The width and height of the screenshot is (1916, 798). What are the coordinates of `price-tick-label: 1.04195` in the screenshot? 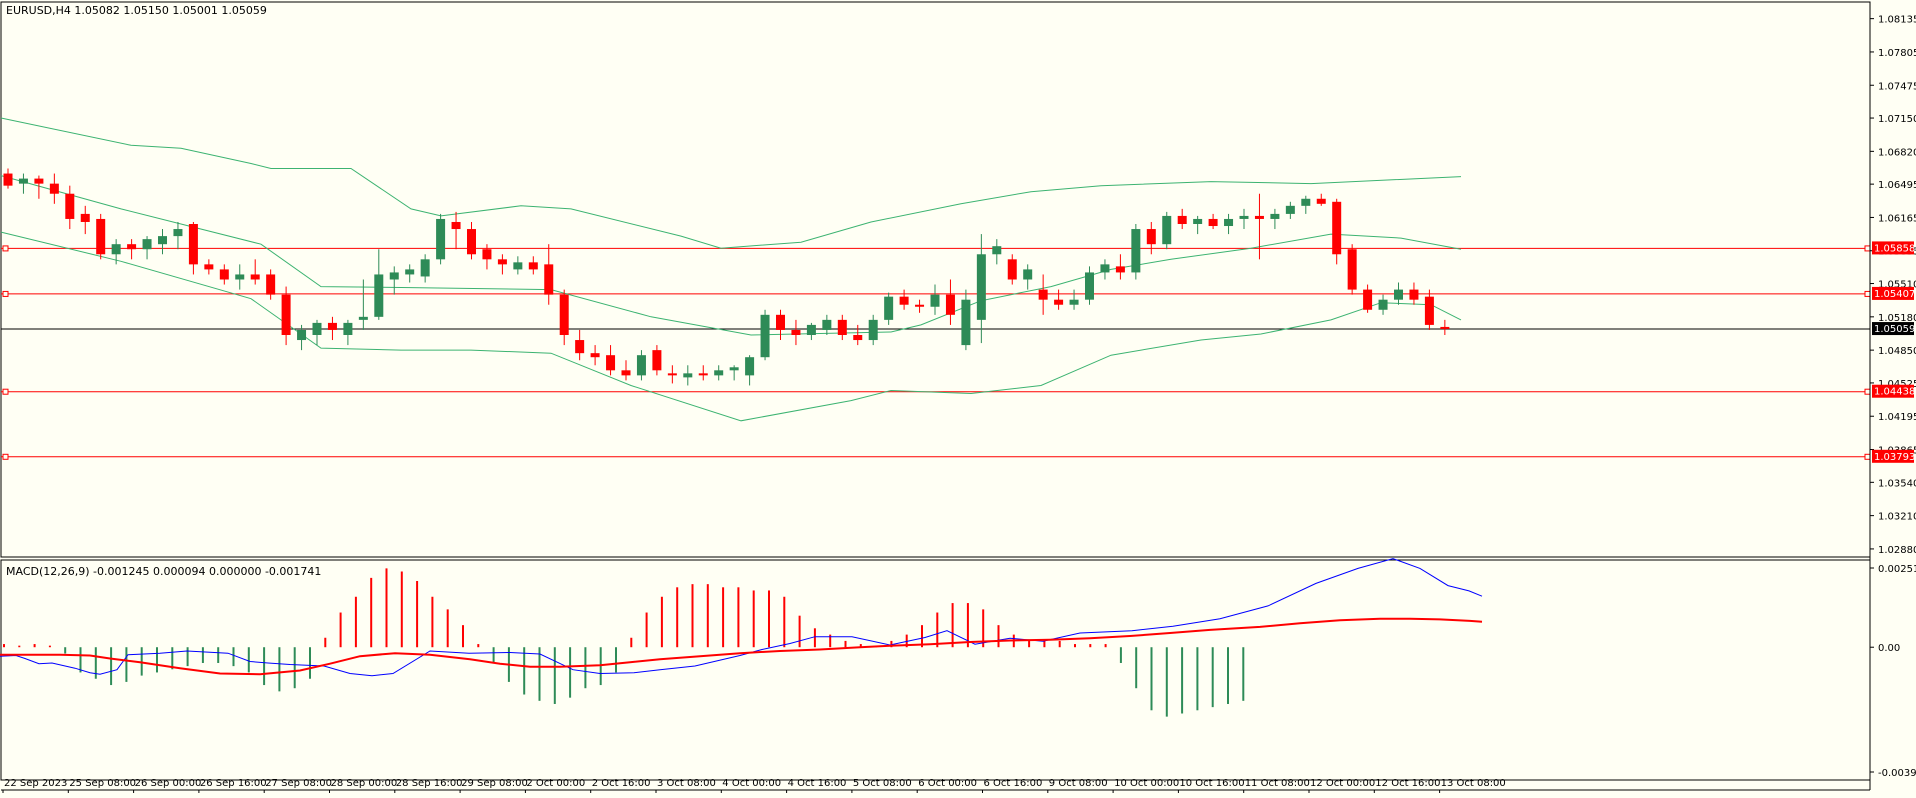 It's located at (1897, 417).